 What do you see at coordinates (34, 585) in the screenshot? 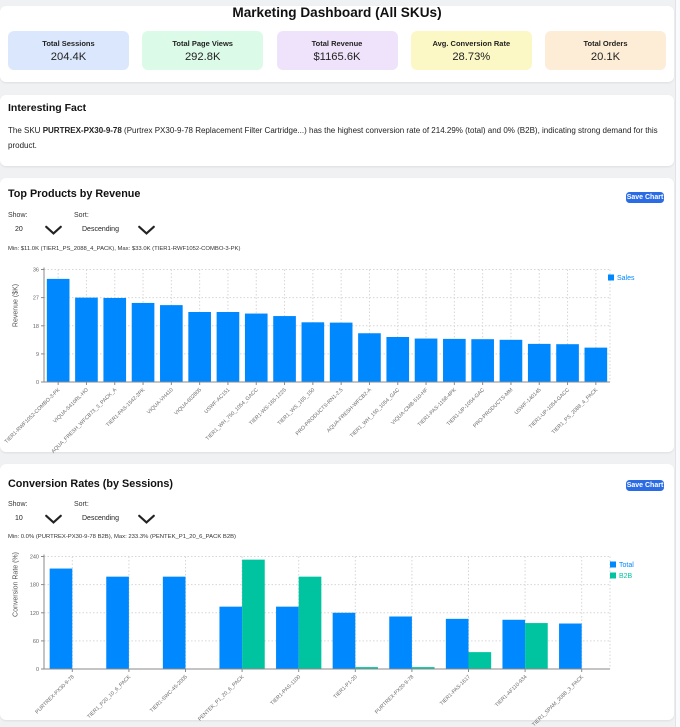
I see `svg-text: 180` at bounding box center [34, 585].